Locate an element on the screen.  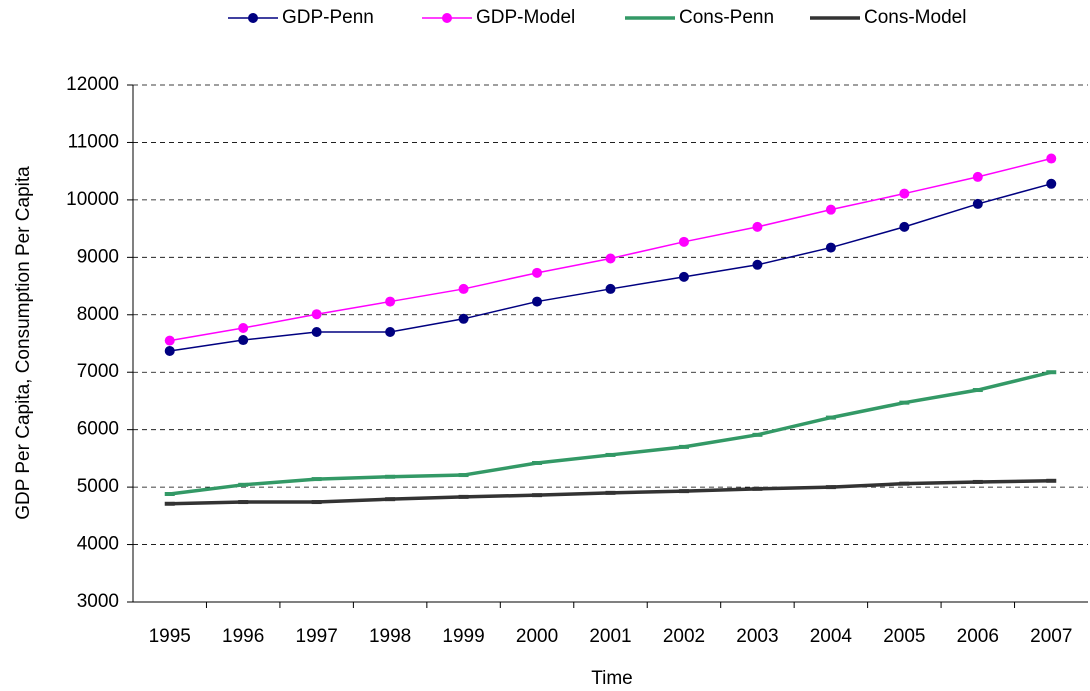
x-tick-label: 1999 is located at coordinates (463, 636).